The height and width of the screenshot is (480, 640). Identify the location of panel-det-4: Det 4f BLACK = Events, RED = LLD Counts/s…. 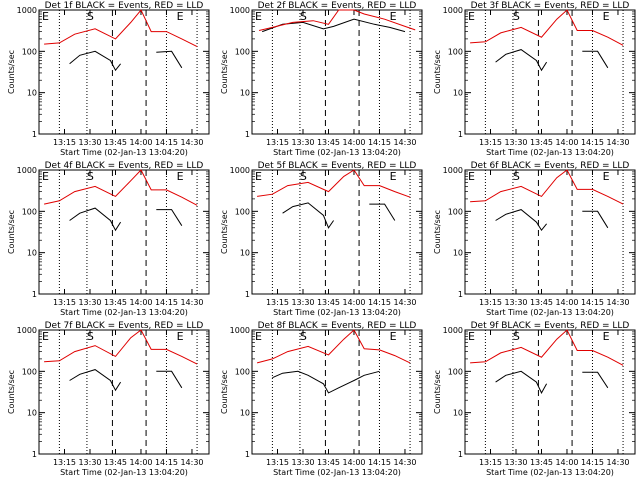
(108, 239).